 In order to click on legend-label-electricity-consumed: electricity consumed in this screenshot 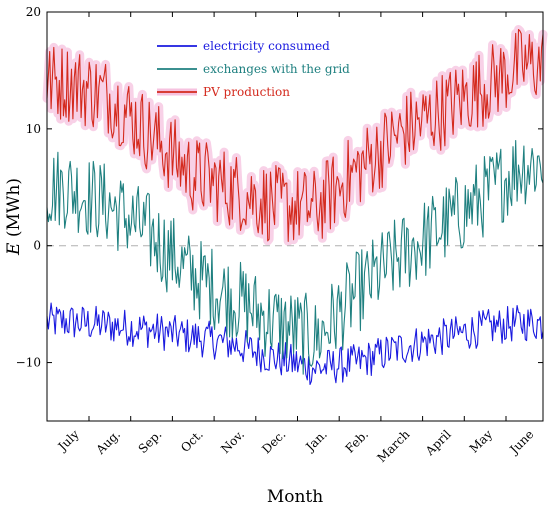, I will do `click(266, 46)`.